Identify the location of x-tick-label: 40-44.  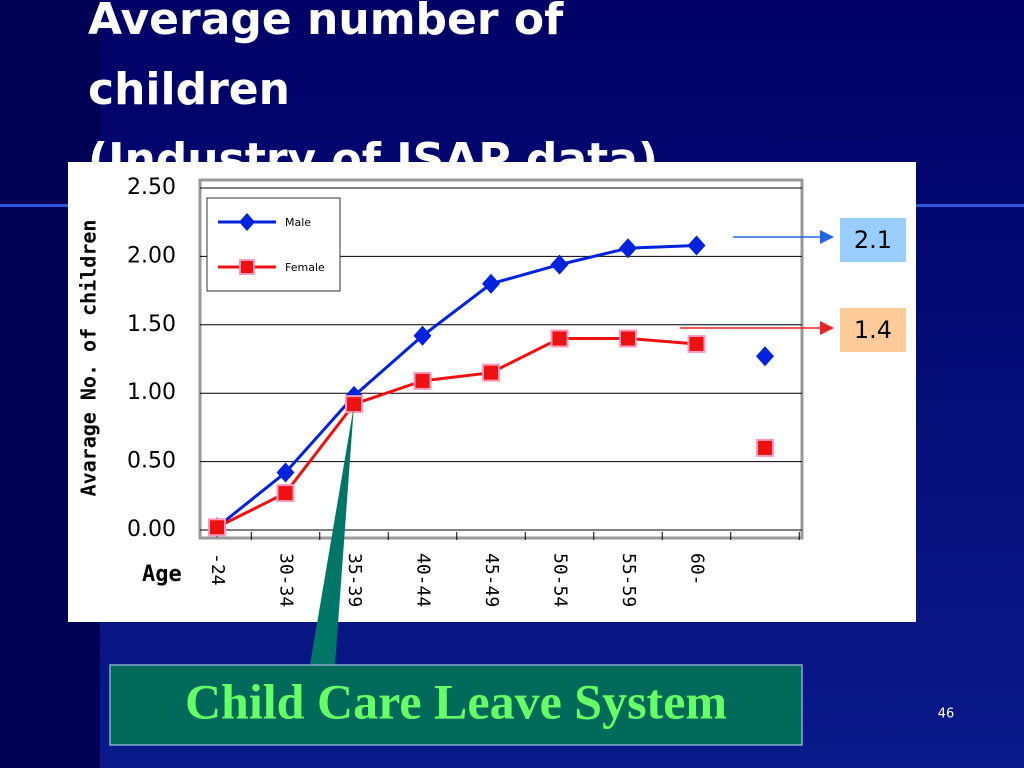
(423, 580).